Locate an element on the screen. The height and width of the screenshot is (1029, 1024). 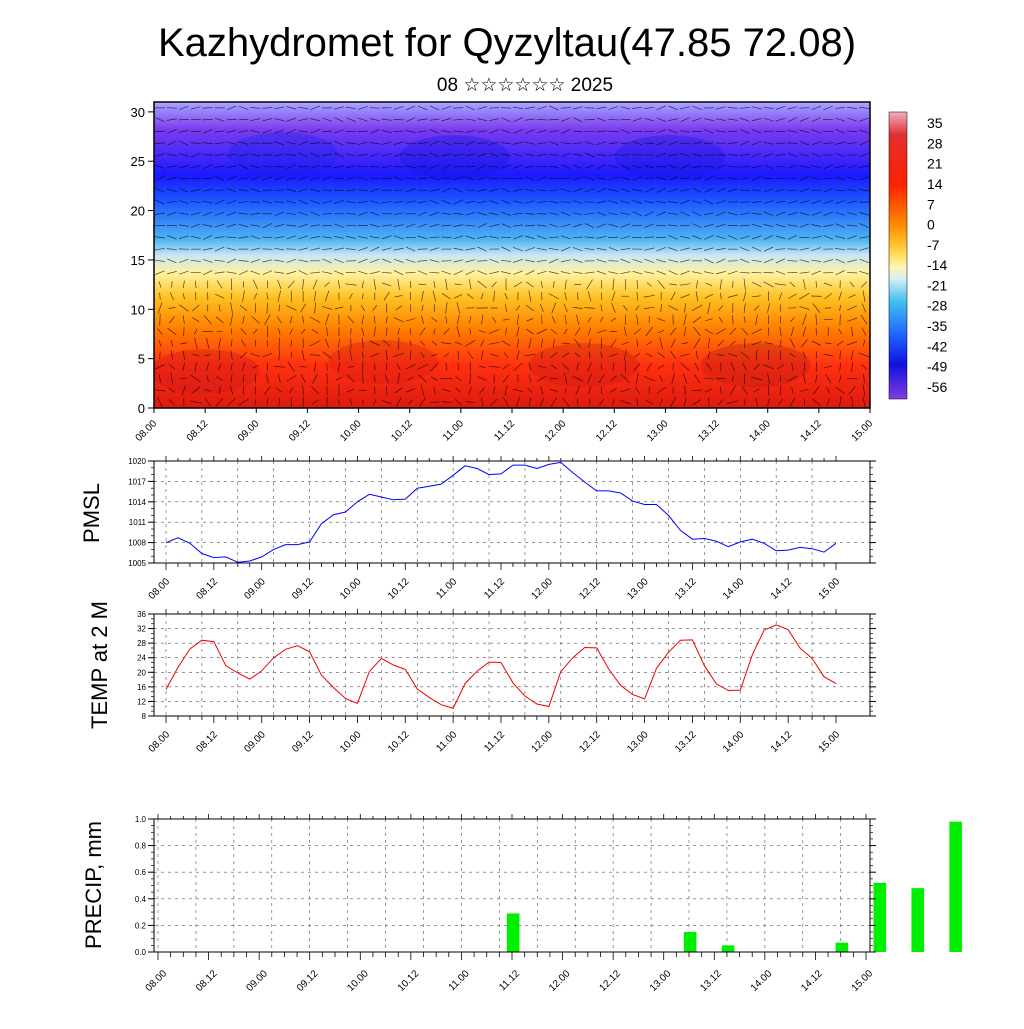
figure-title: Kazhydromet for Qyzyltau(47.85 72.08) is located at coordinates (507, 43).